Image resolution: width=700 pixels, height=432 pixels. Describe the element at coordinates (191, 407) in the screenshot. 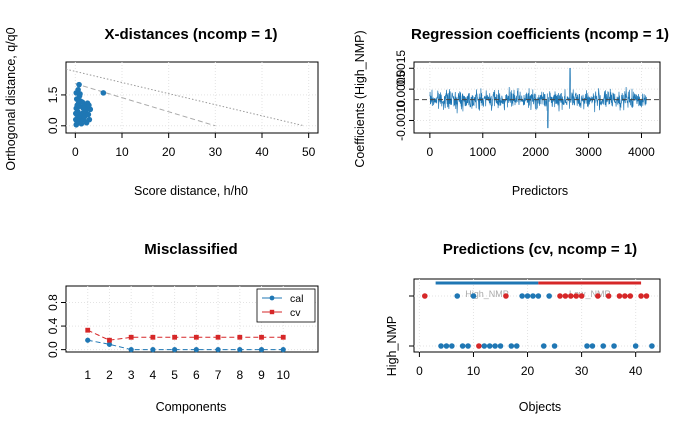

I see `x-axis-label: Components` at that location.